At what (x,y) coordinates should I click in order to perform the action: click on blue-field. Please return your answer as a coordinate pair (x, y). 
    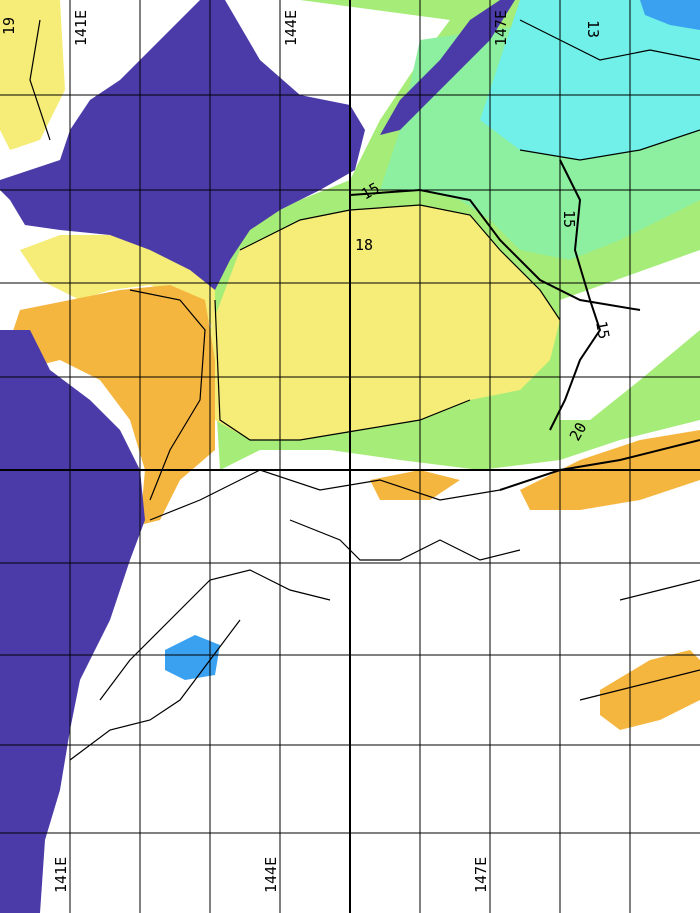
    Looking at the image, I should click on (670, 15).